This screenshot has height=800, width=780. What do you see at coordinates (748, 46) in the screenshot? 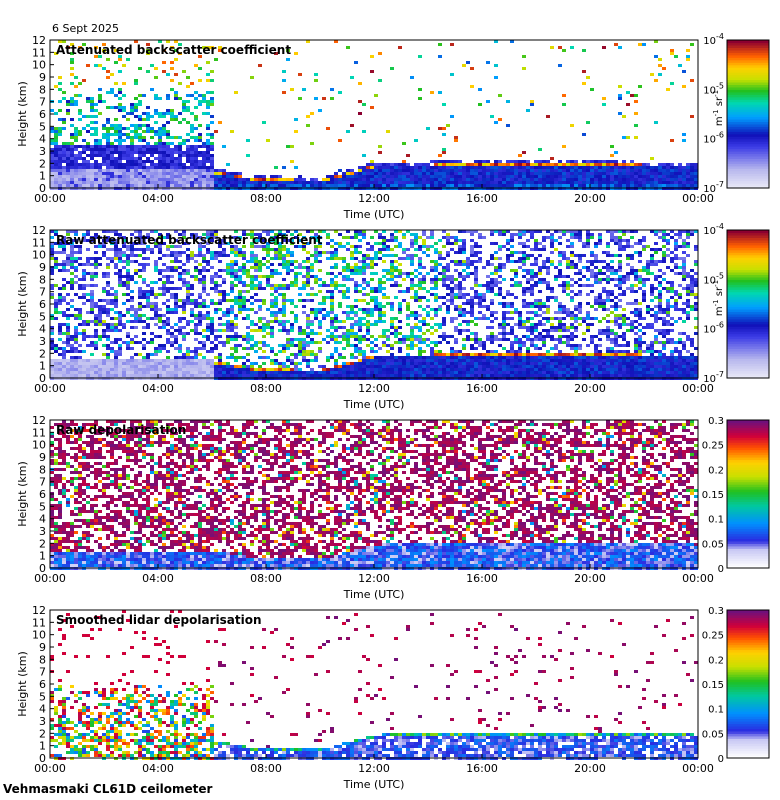
I see `colorbar-segment` at bounding box center [748, 46].